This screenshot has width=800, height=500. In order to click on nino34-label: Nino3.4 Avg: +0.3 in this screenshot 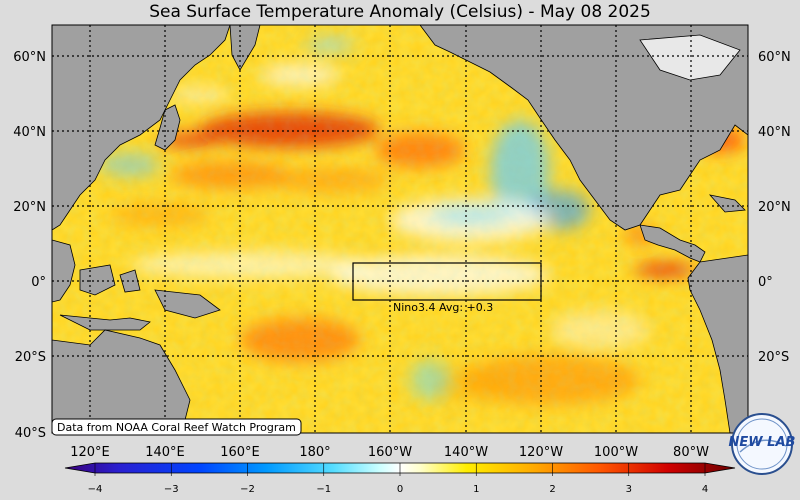, I will do `click(443, 307)`.